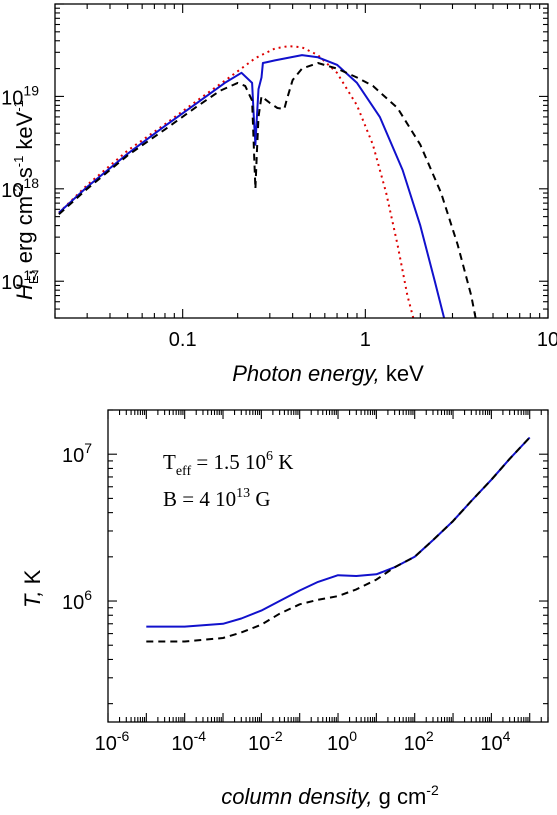 This screenshot has height=815, width=557. What do you see at coordinates (419, 741) in the screenshot?
I see `x-tick-label: 10²` at bounding box center [419, 741].